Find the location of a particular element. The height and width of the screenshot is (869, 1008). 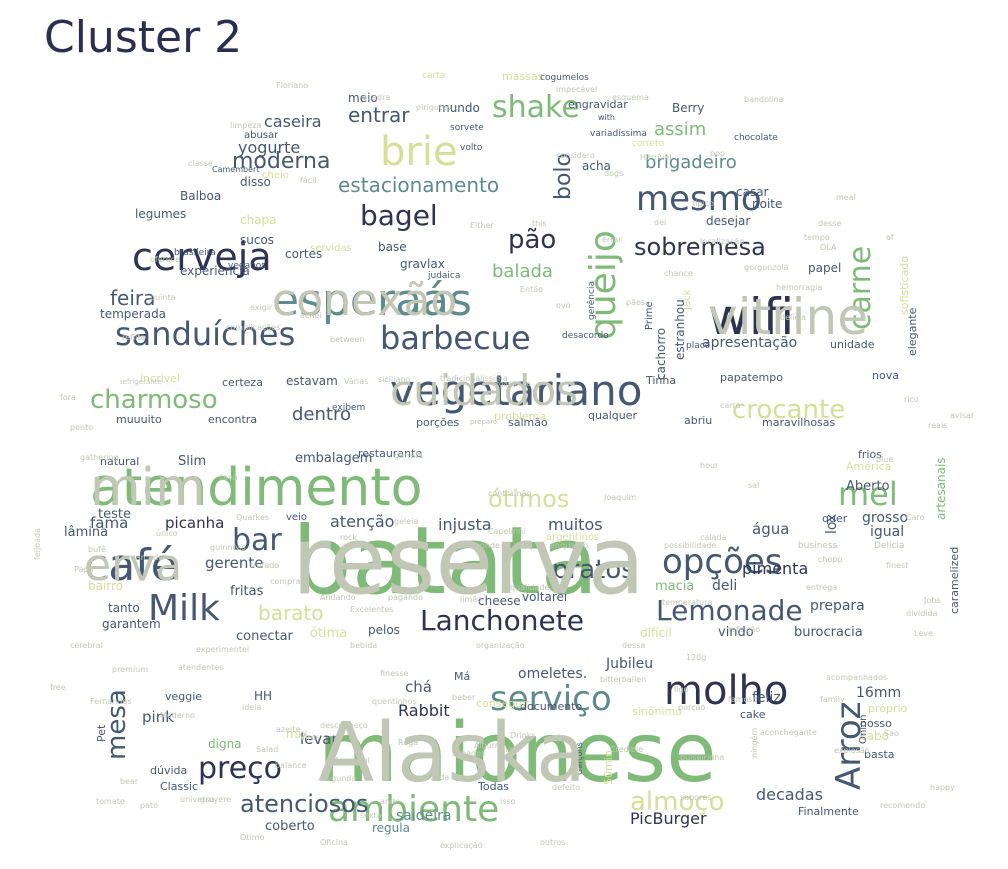

word-fernandes: Fernandes is located at coordinates (110, 701).